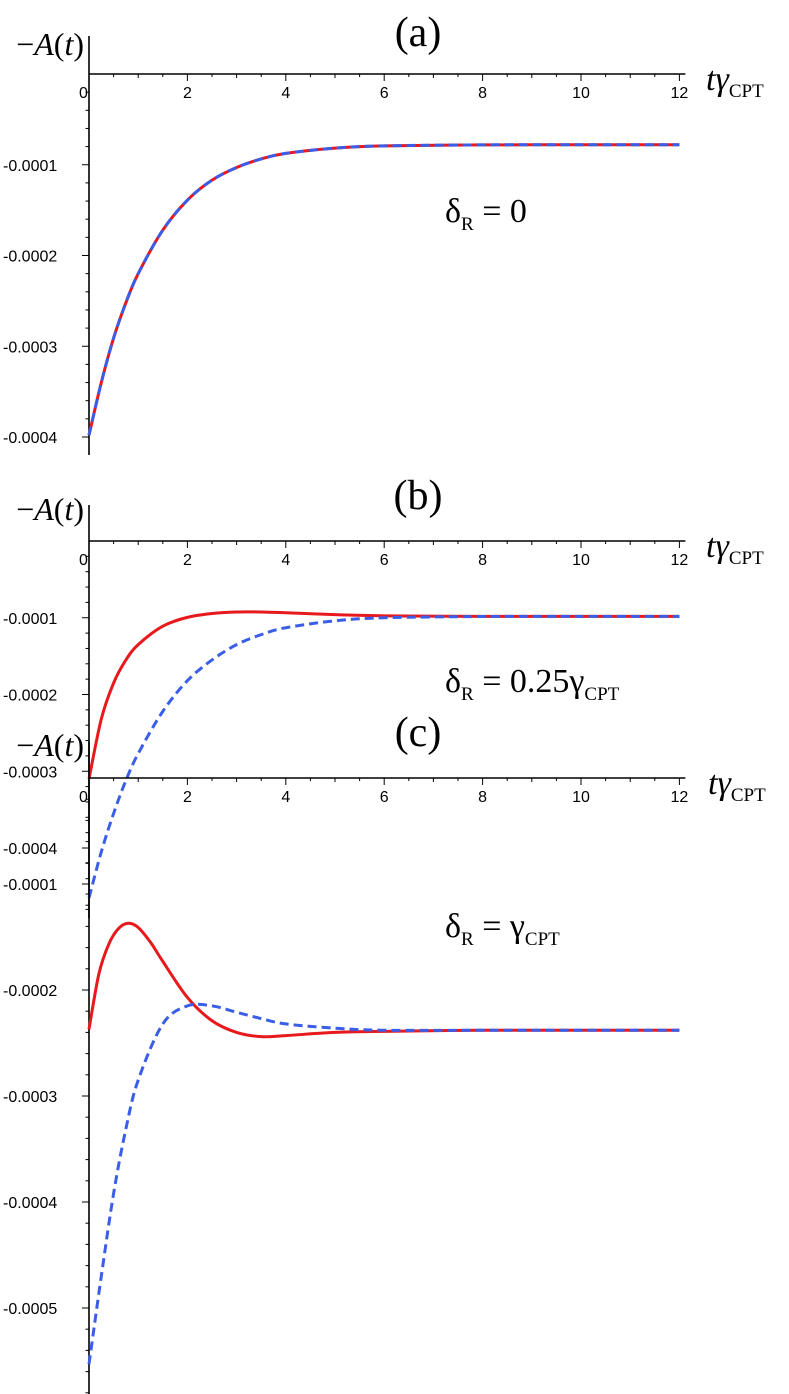 This screenshot has width=789, height=1394. I want to click on delta-annotation: δR = γCPT, so click(502, 929).